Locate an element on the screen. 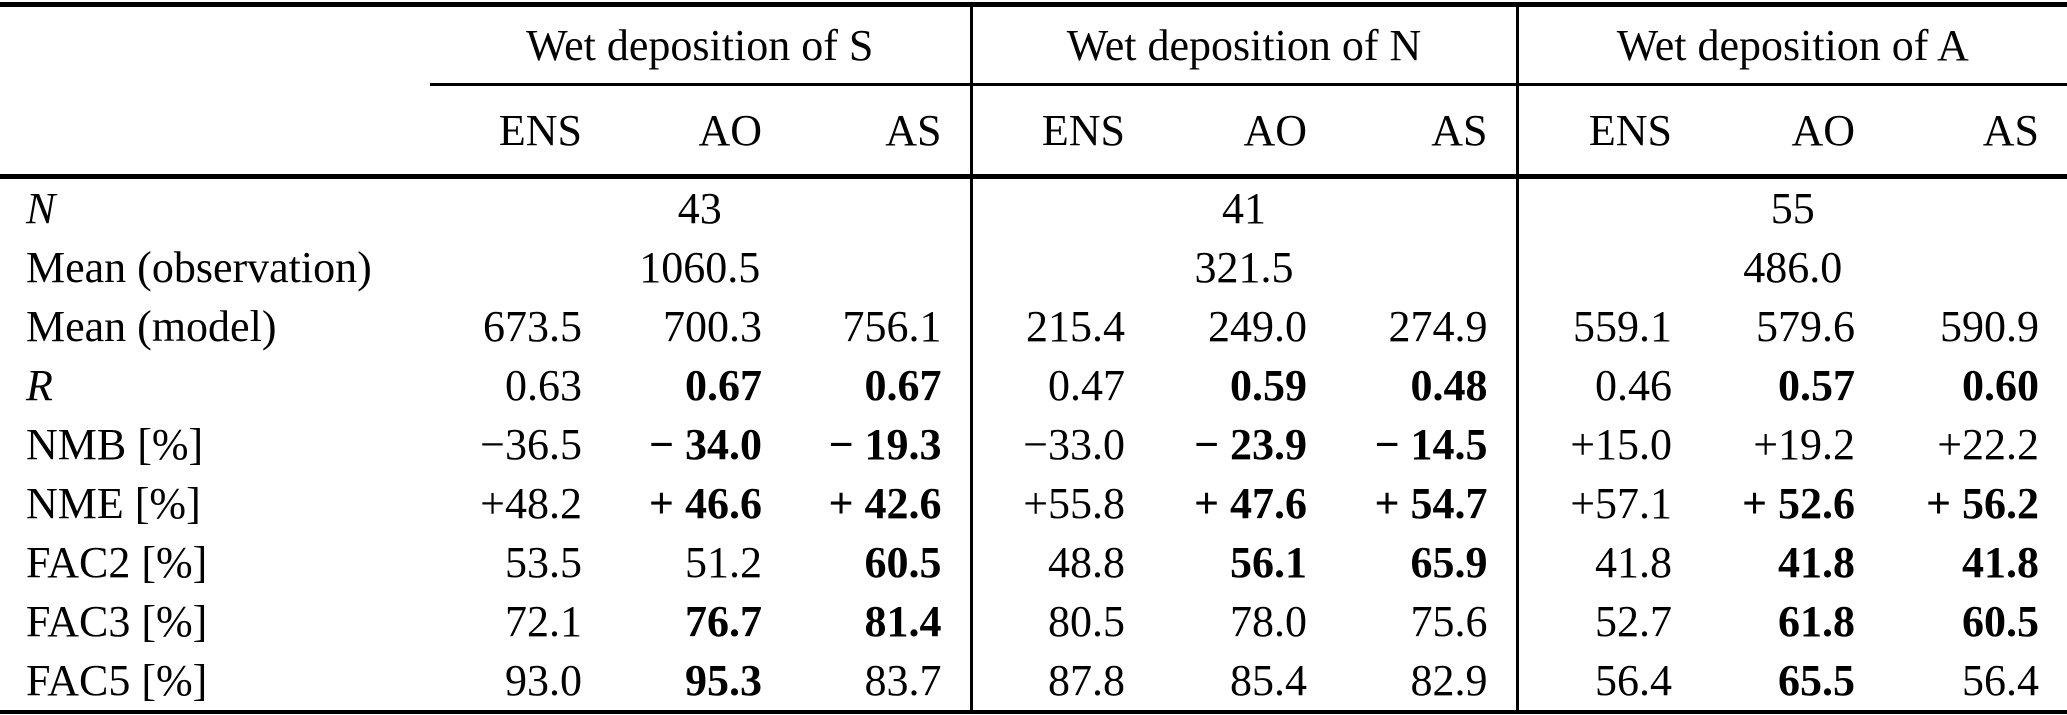 The width and height of the screenshot is (2067, 715). row-label-cell: Mean (model) is located at coordinates (151, 326).